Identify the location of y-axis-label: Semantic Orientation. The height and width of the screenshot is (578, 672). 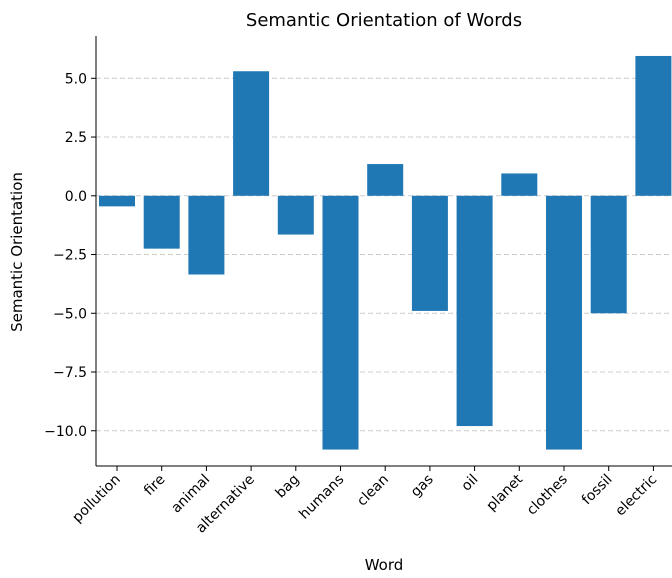
(17, 252).